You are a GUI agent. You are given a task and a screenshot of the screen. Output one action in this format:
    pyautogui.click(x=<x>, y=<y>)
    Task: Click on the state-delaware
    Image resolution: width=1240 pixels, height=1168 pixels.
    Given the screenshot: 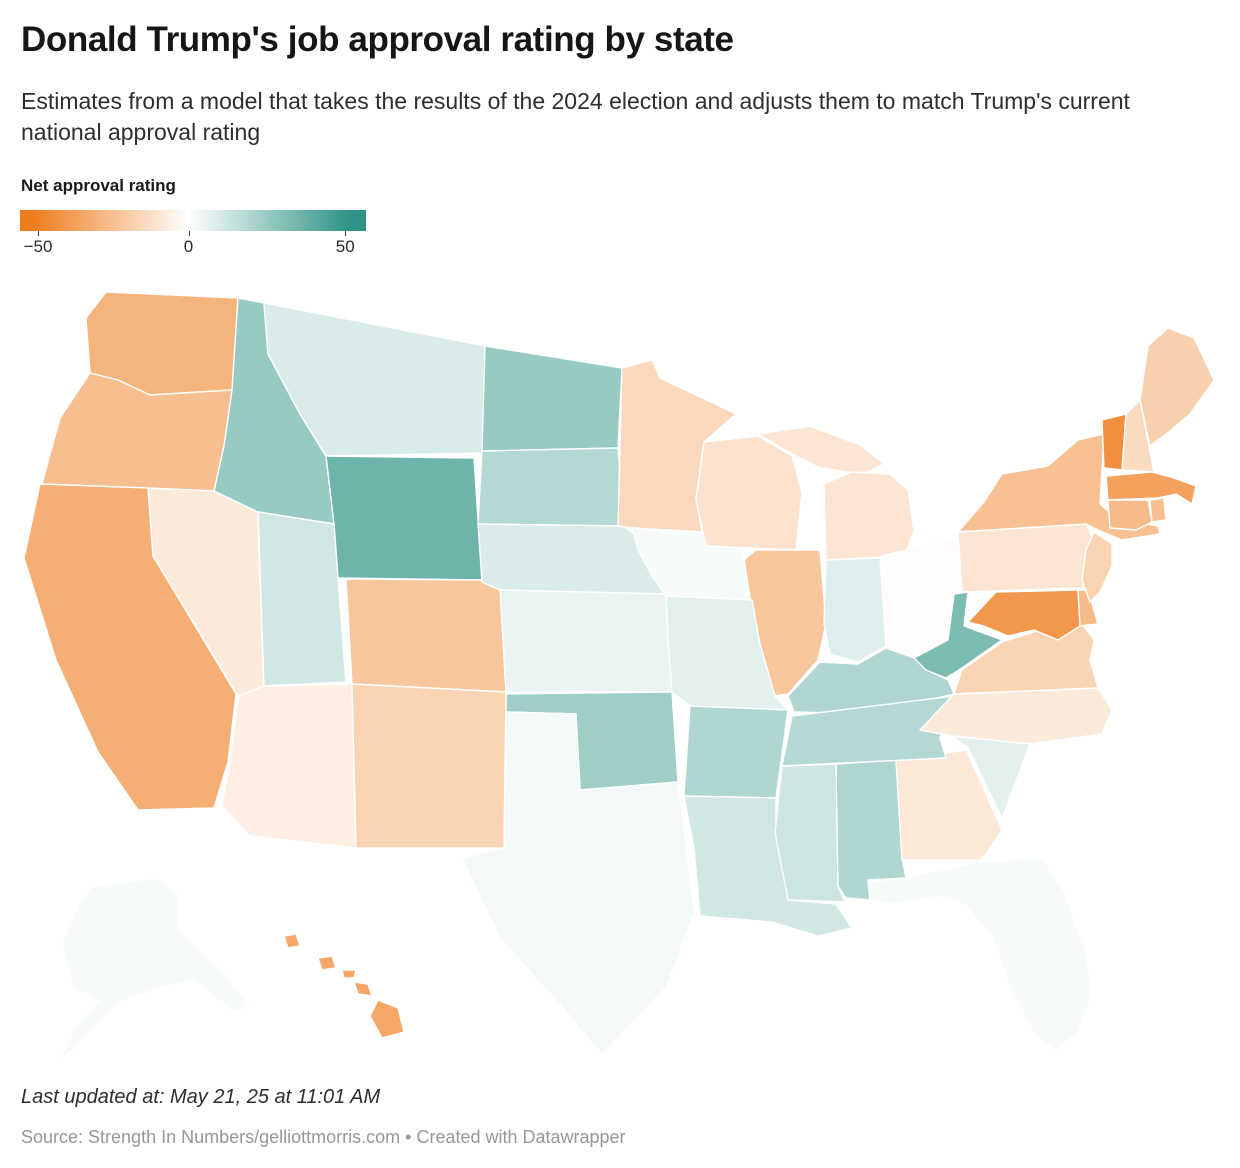 What is the action you would take?
    pyautogui.click(x=1088, y=608)
    